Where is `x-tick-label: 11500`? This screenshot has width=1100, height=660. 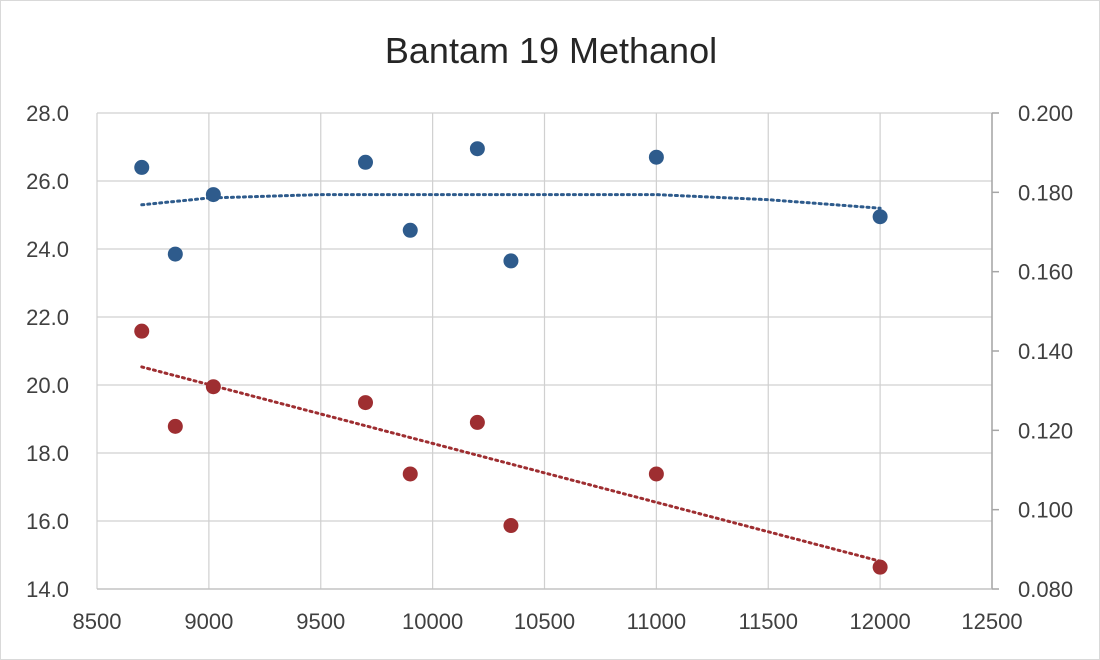
x-tick-label: 11500 is located at coordinates (768, 621).